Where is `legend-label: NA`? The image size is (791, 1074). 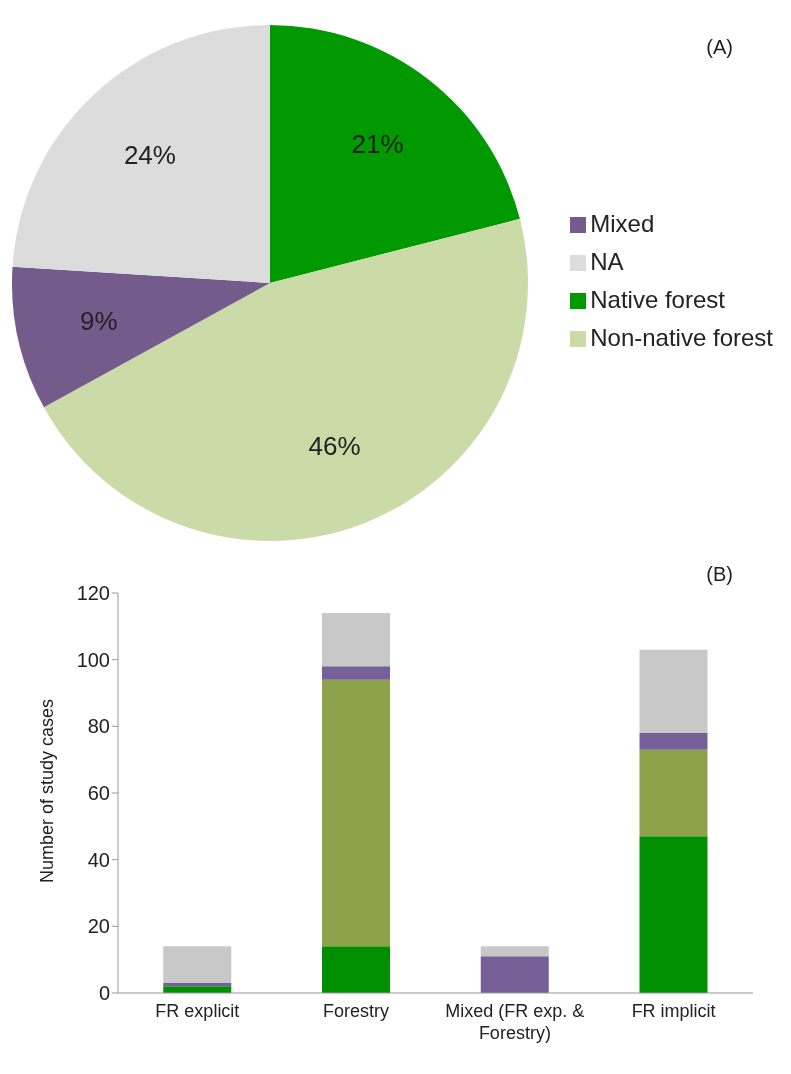
legend-label: NA is located at coordinates (607, 261).